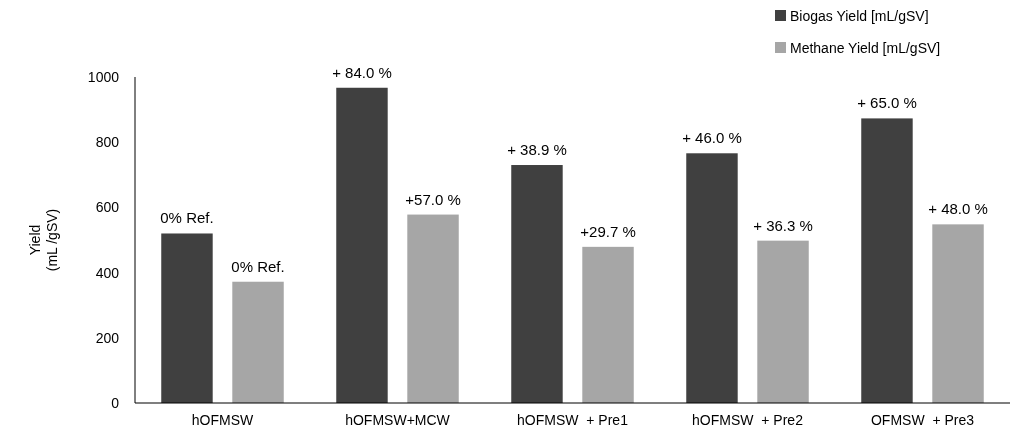 Image resolution: width=1015 pixels, height=439 pixels. Describe the element at coordinates (43, 240) in the screenshot. I see `y-axis-title: Yield (mL /gSV)` at that location.